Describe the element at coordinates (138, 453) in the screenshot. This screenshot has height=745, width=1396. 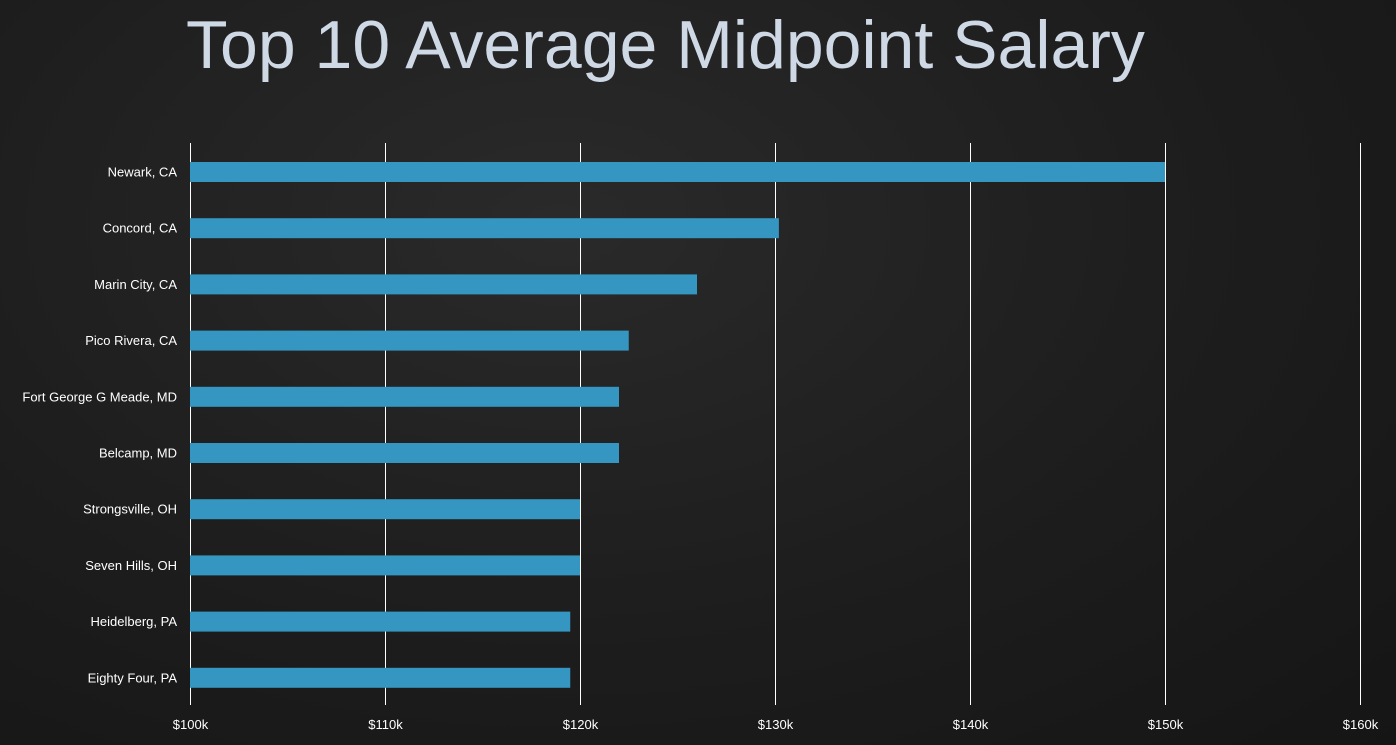
I see `category-label: Belcamp, MD` at that location.